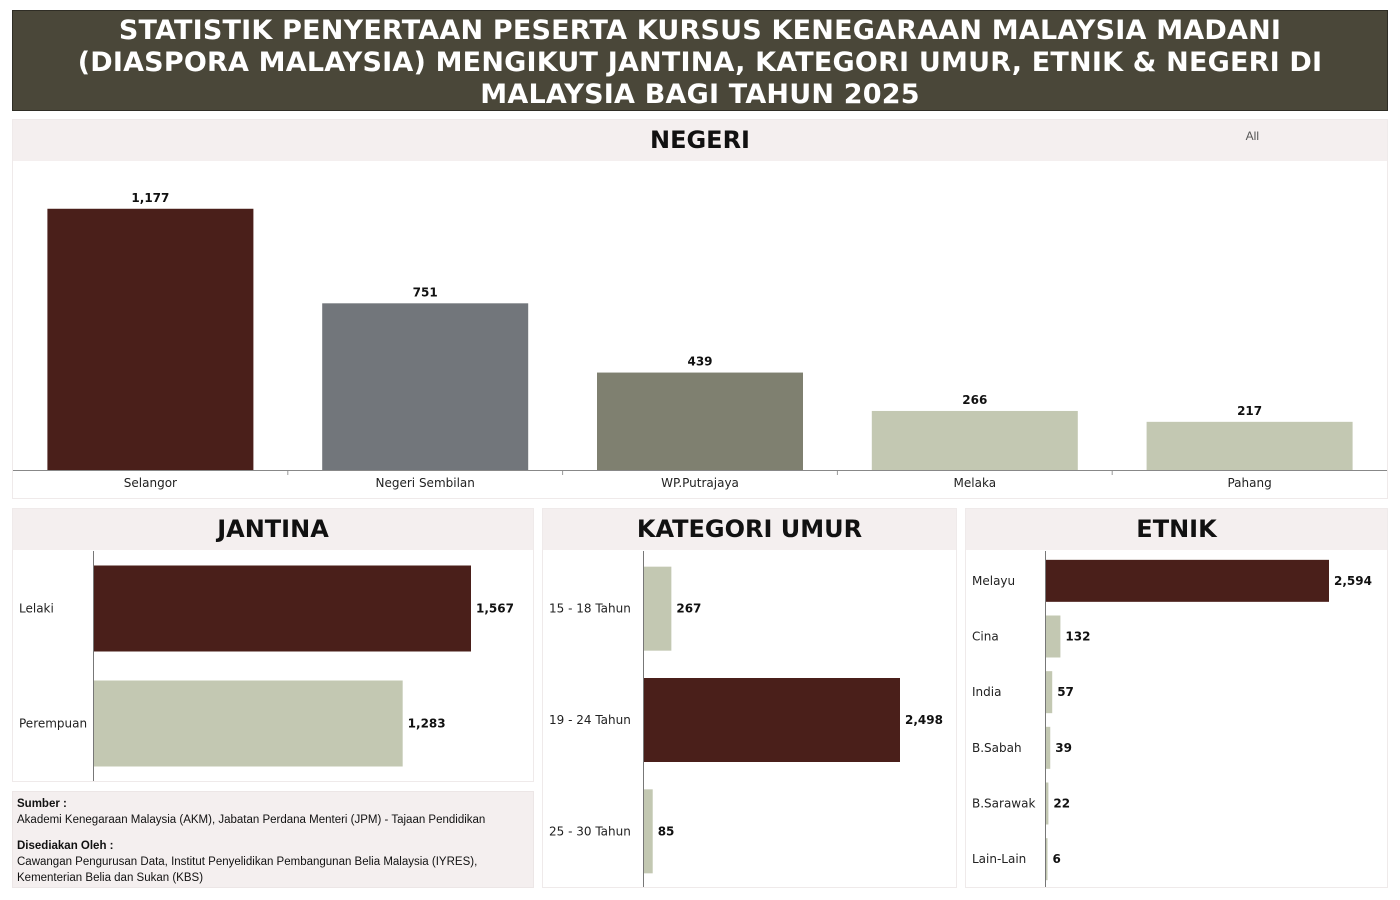 Image resolution: width=1400 pixels, height=900 pixels. I want to click on etnik-value-label: 132, so click(1077, 637).